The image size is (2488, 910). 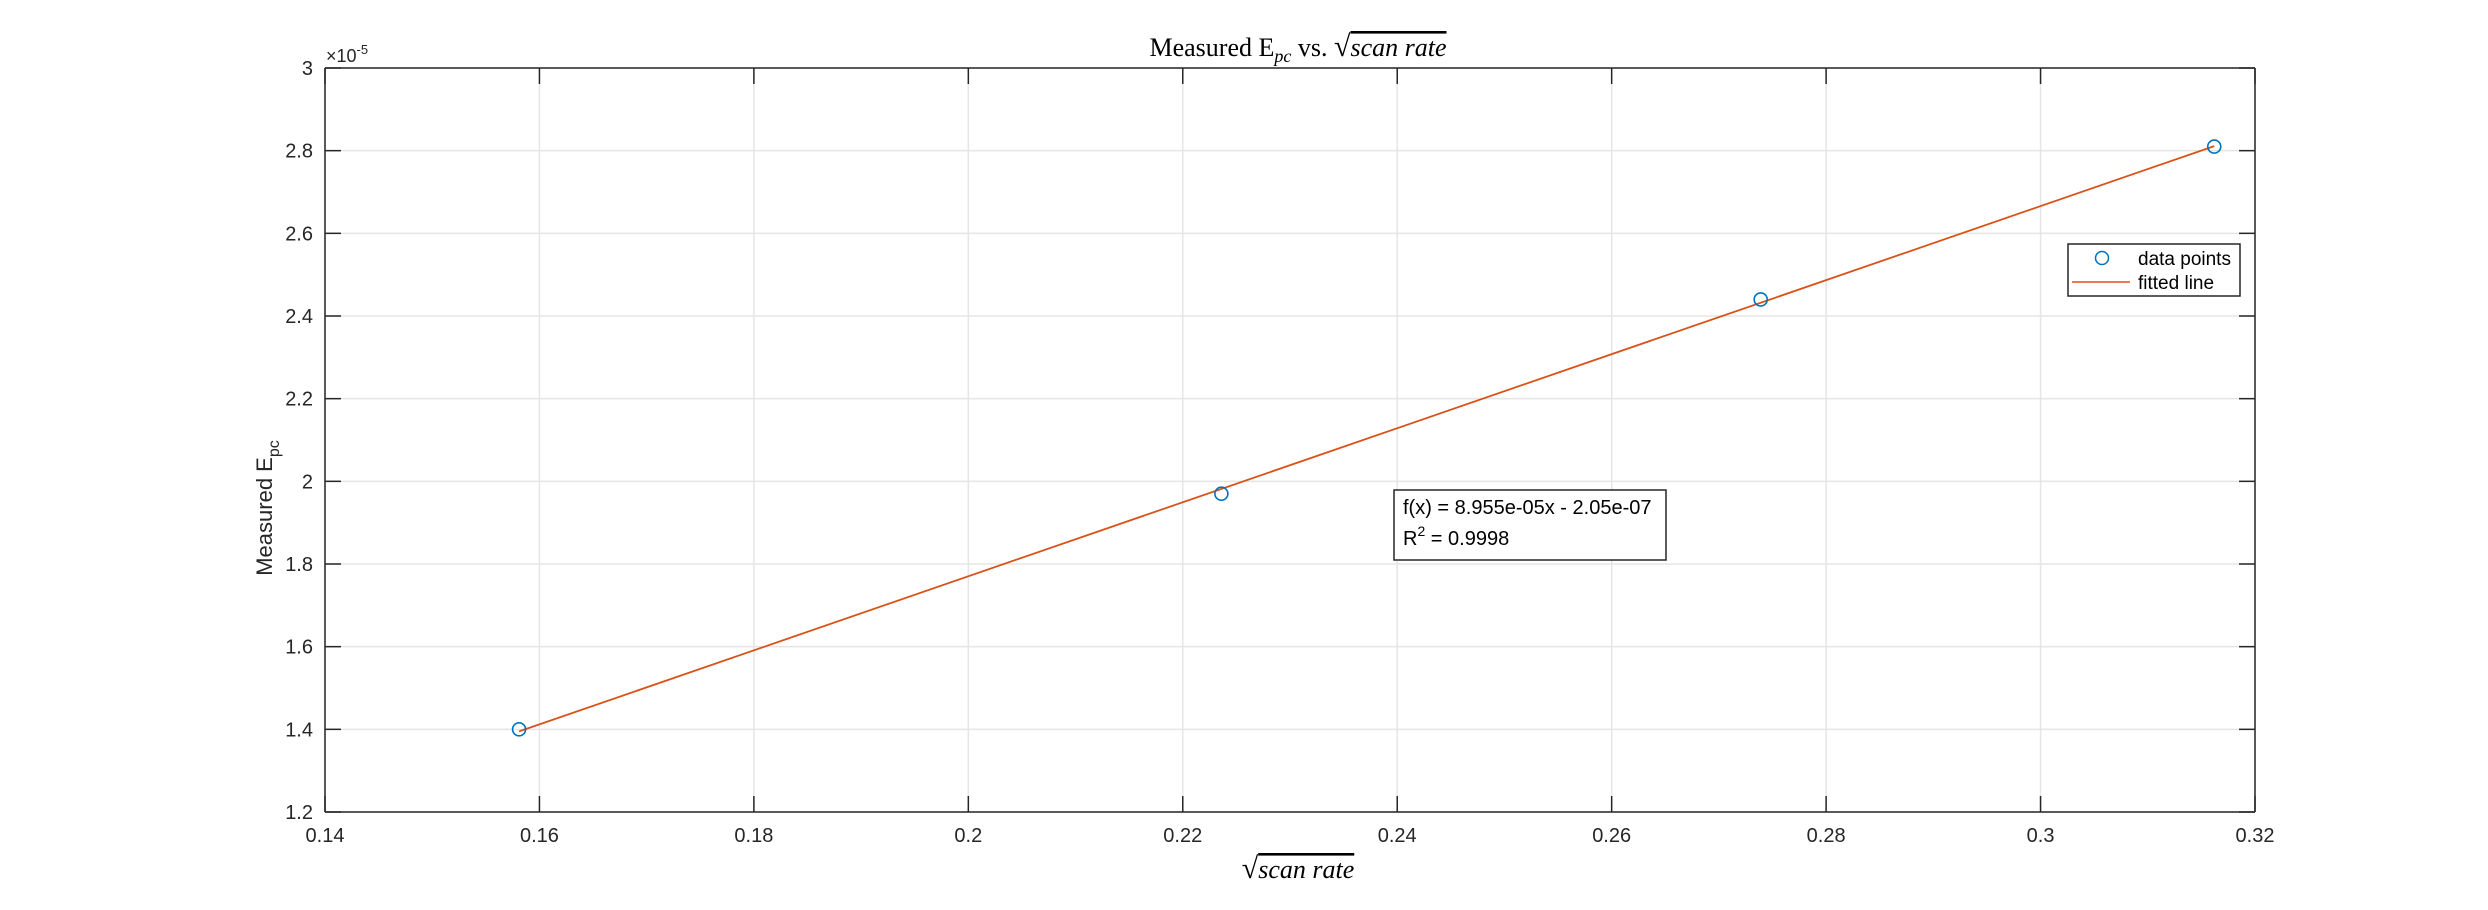 What do you see at coordinates (1456, 536) in the screenshot?
I see `annotation-r-squared: R2 = 0.9998` at bounding box center [1456, 536].